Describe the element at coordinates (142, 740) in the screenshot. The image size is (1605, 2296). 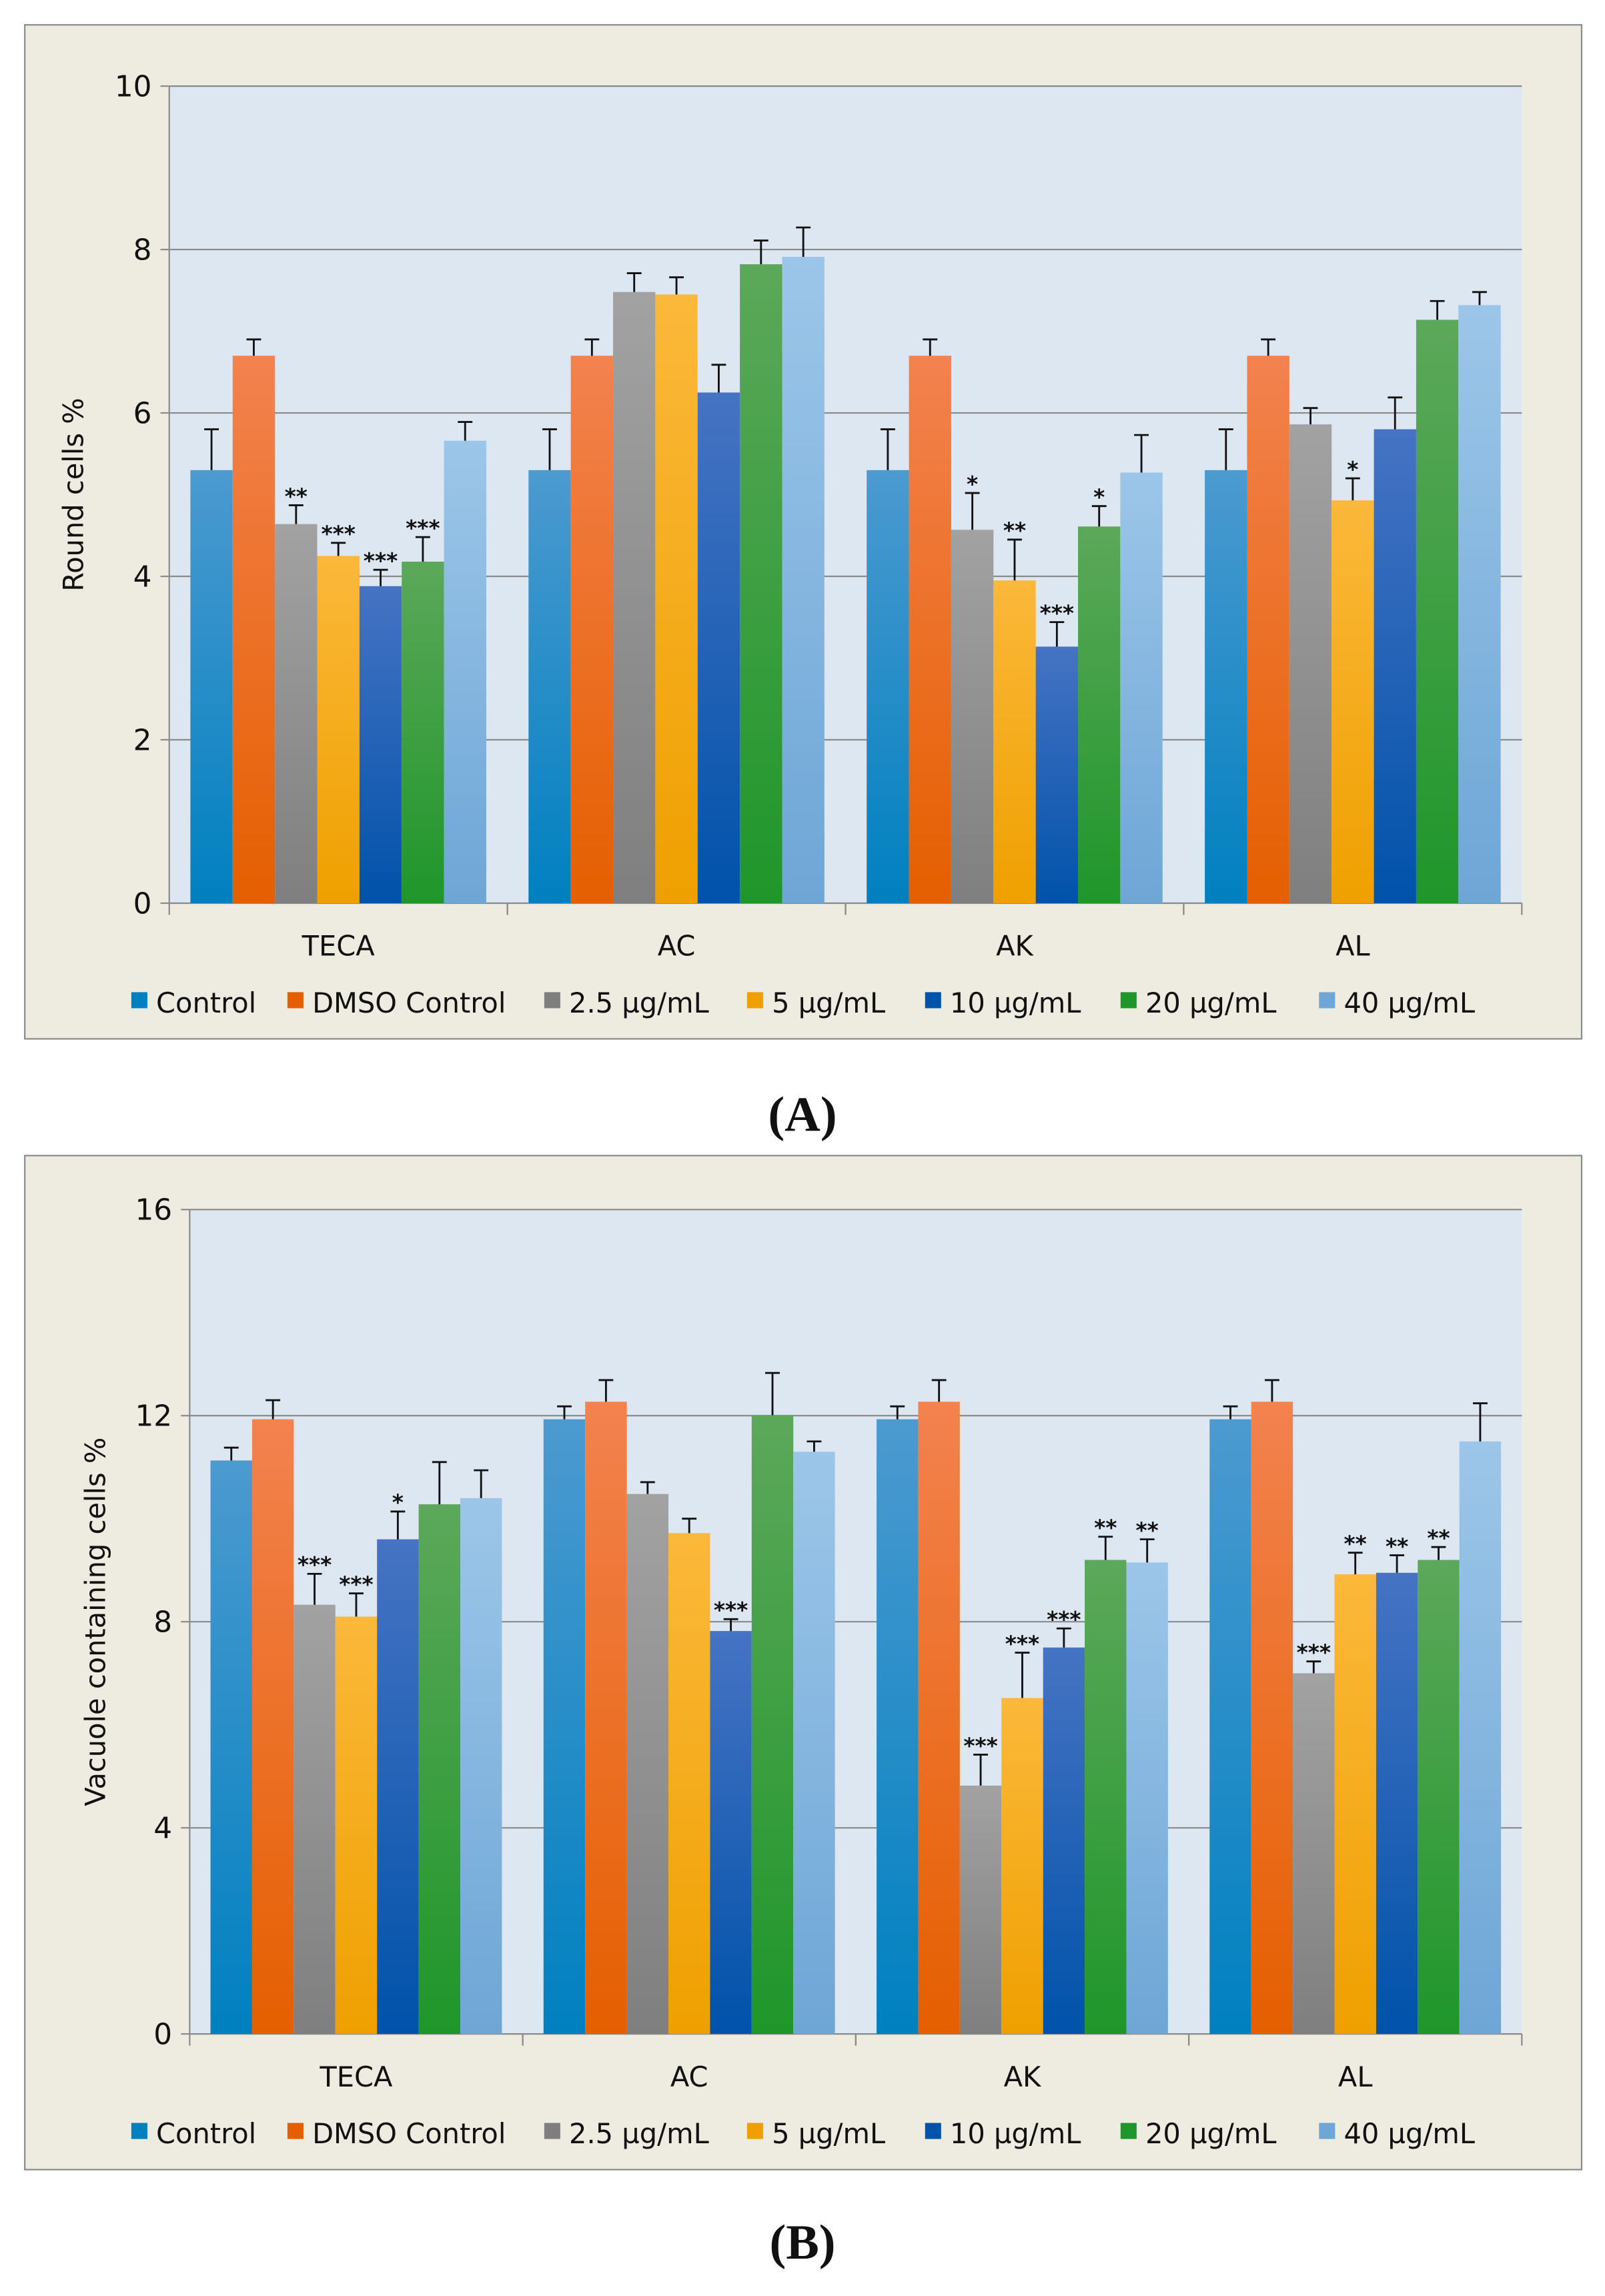
I see `y-tick-label: 2` at that location.